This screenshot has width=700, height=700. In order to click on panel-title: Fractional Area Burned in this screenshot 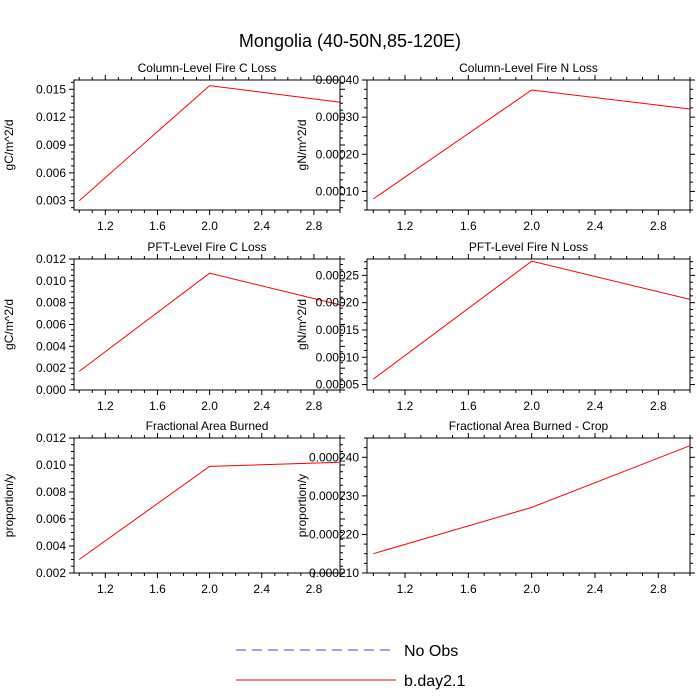, I will do `click(207, 426)`.